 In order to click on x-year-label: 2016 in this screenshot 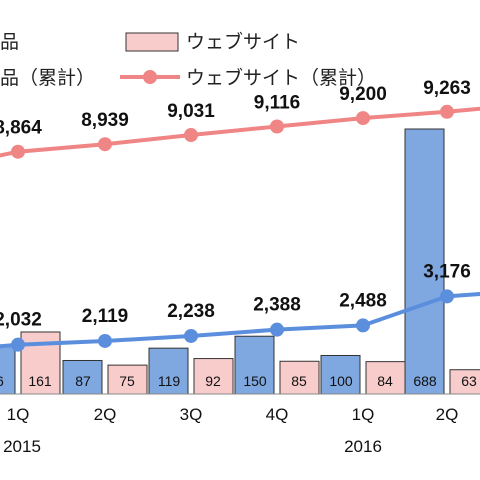, I will do `click(363, 446)`.